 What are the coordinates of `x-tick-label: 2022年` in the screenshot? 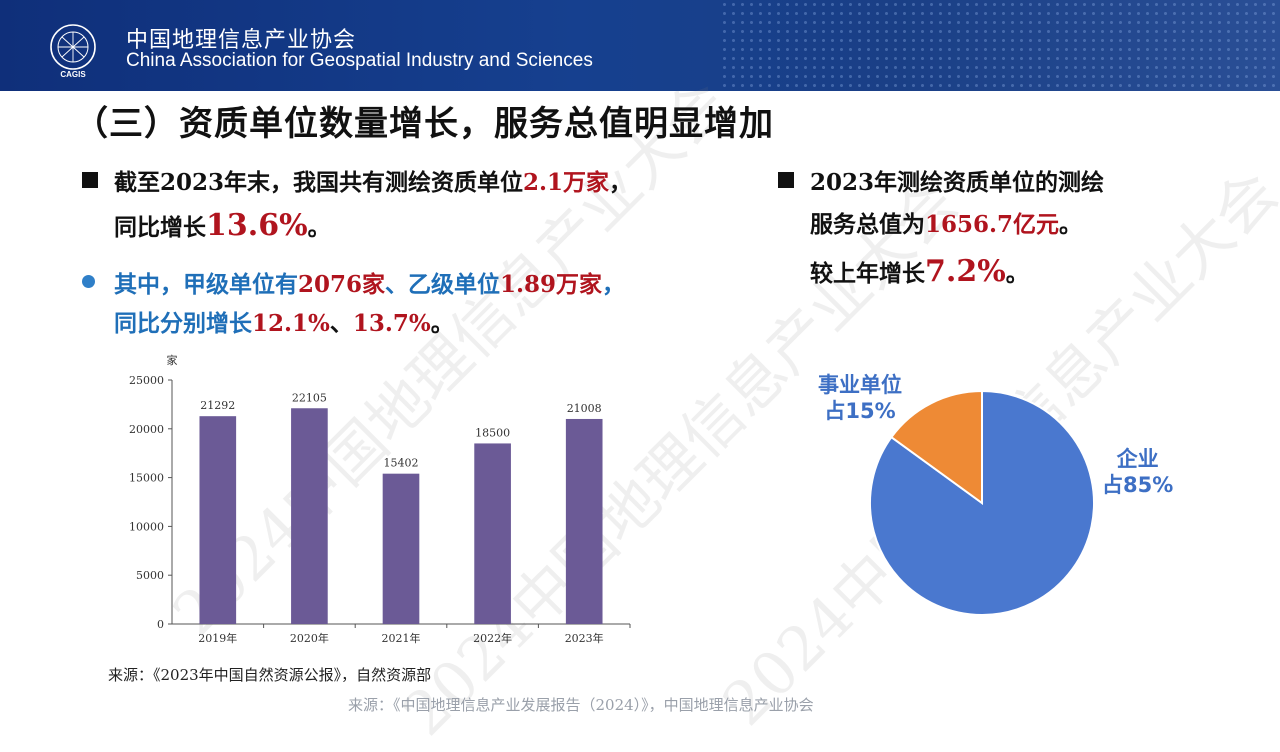 It's located at (492, 638).